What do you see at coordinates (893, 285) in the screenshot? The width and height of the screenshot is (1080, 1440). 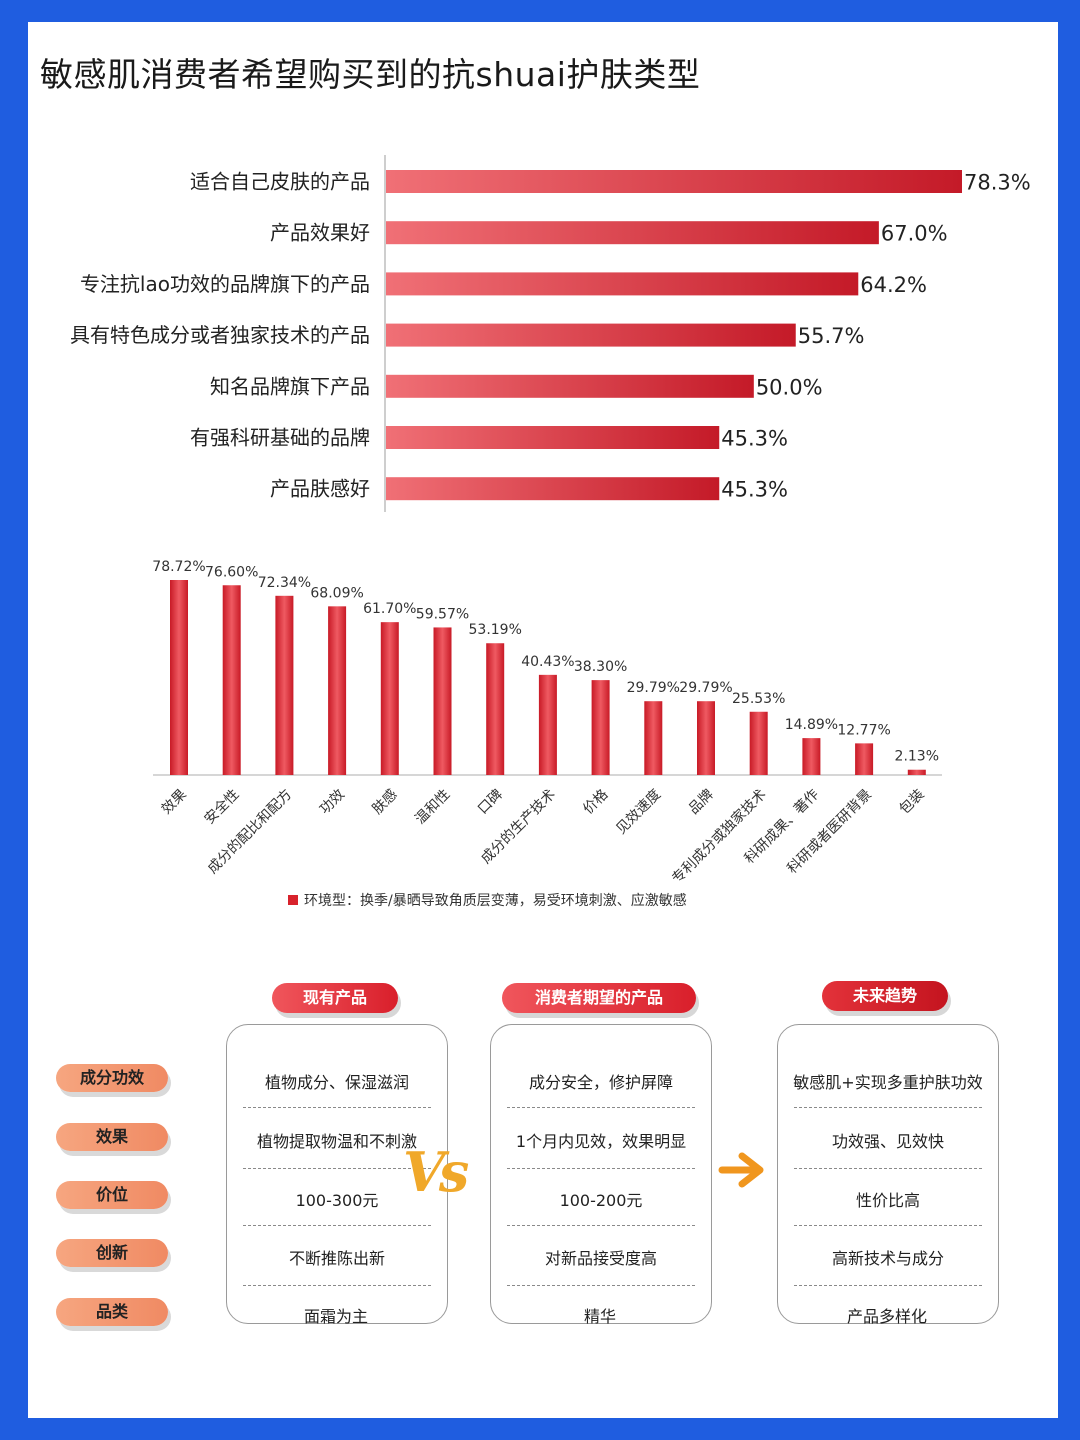 I see `value-label: 64.2%` at bounding box center [893, 285].